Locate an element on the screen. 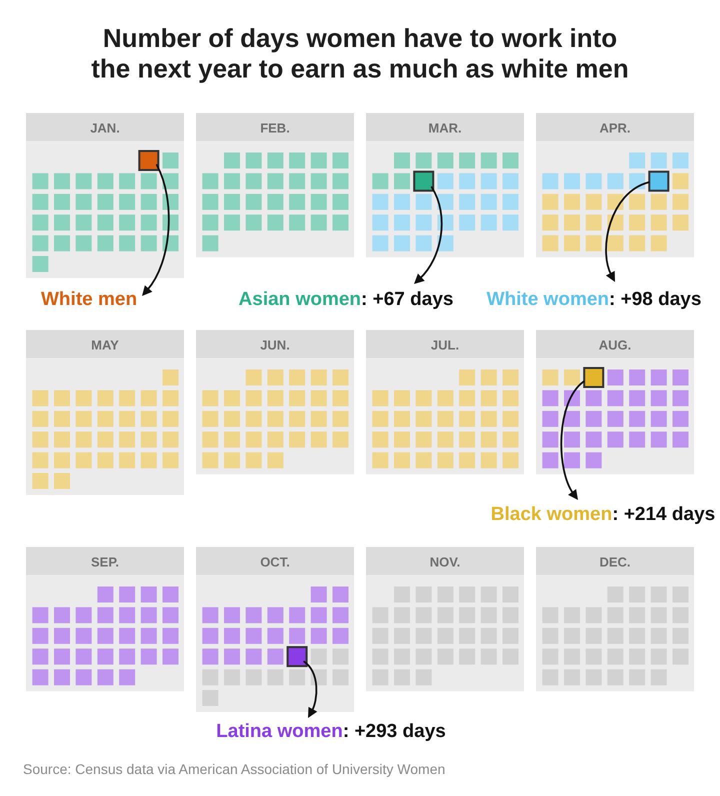 The height and width of the screenshot is (796, 720). text: Number of days women have to work into the next year to earn as much as white men is located at coordinates (360, 53).